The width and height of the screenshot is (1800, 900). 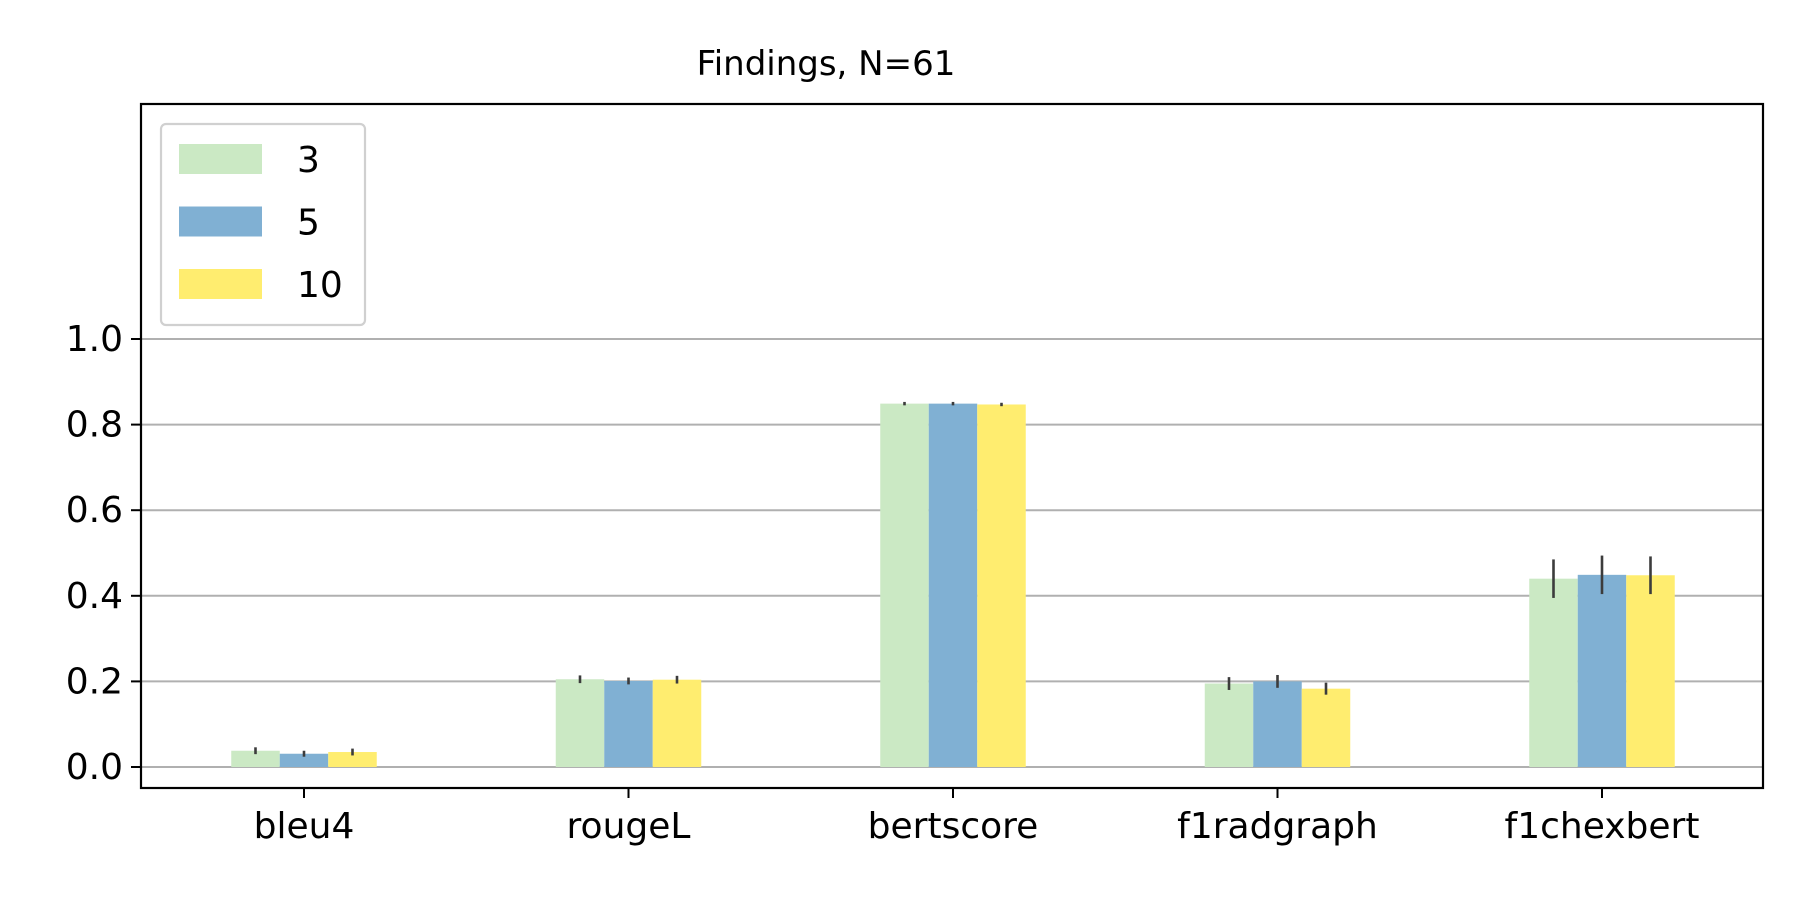 What do you see at coordinates (953, 826) in the screenshot?
I see `x-tick-label-bertscore: bertscore` at bounding box center [953, 826].